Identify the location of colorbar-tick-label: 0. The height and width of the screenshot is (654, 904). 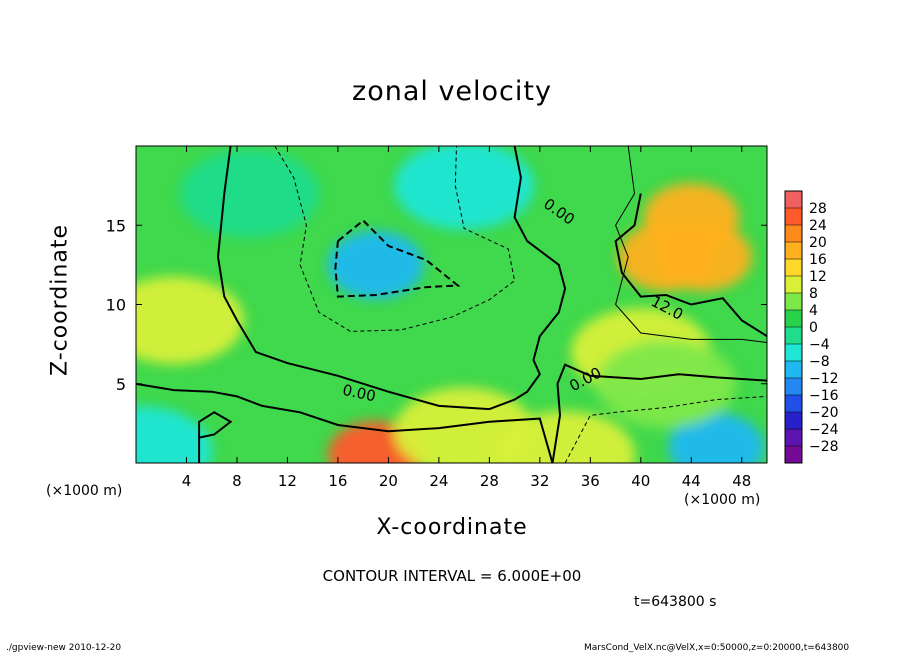
(813, 328).